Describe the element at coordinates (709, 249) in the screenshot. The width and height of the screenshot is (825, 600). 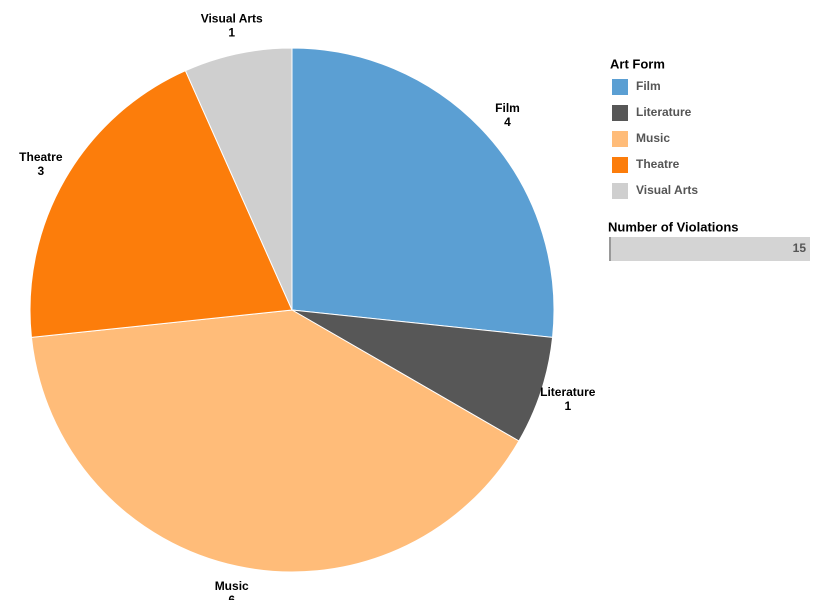
I see `size-legend-bar` at that location.